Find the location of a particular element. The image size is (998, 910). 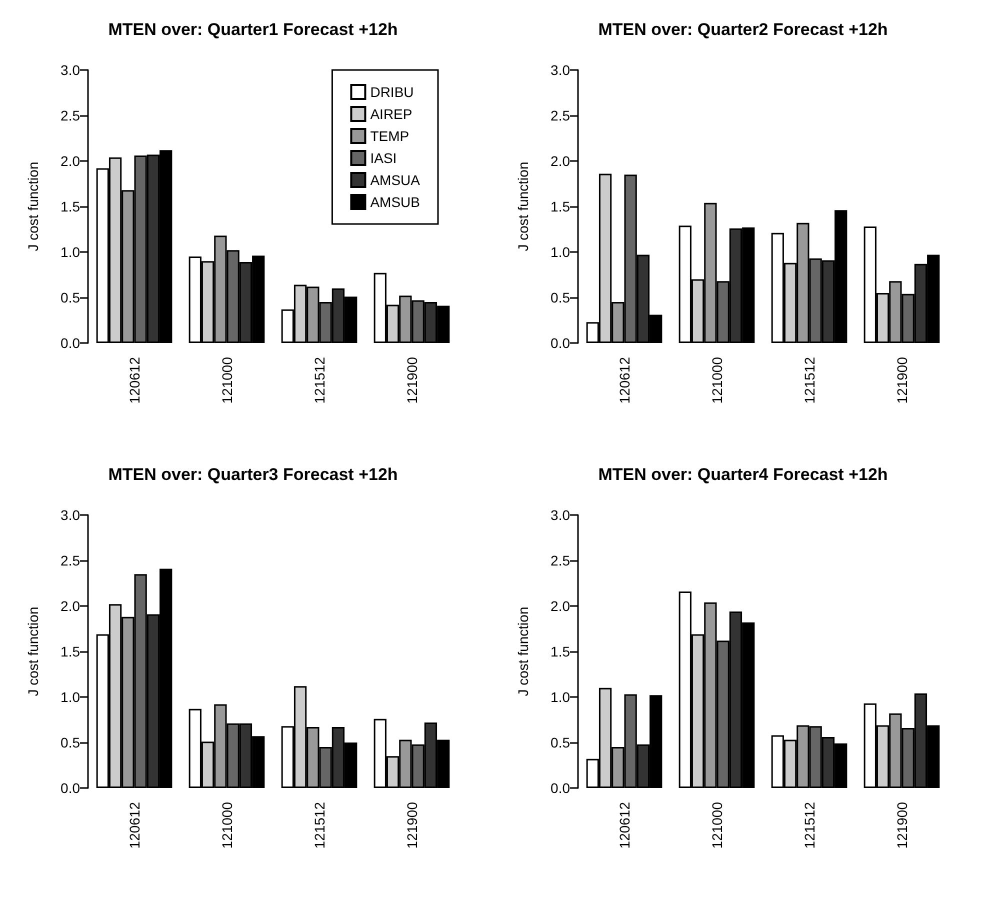

legend-label: AMSUA is located at coordinates (395, 180).